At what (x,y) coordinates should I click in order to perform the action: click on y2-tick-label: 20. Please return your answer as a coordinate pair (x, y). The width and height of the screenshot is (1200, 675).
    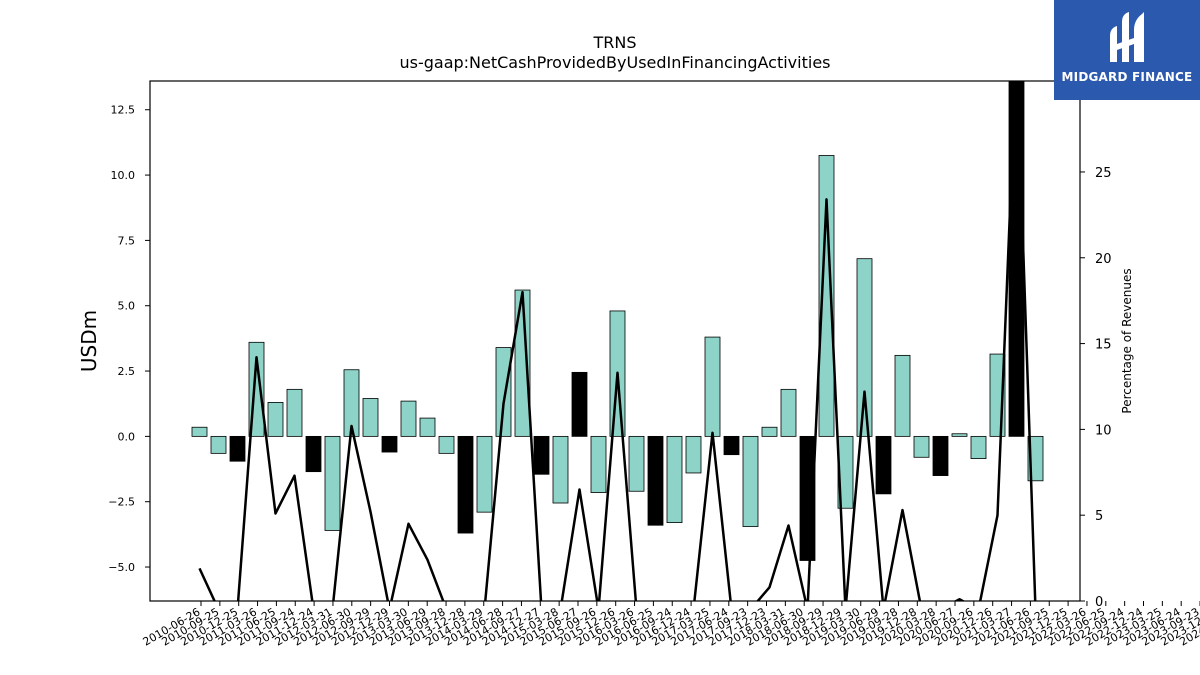
    Looking at the image, I should click on (1103, 259).